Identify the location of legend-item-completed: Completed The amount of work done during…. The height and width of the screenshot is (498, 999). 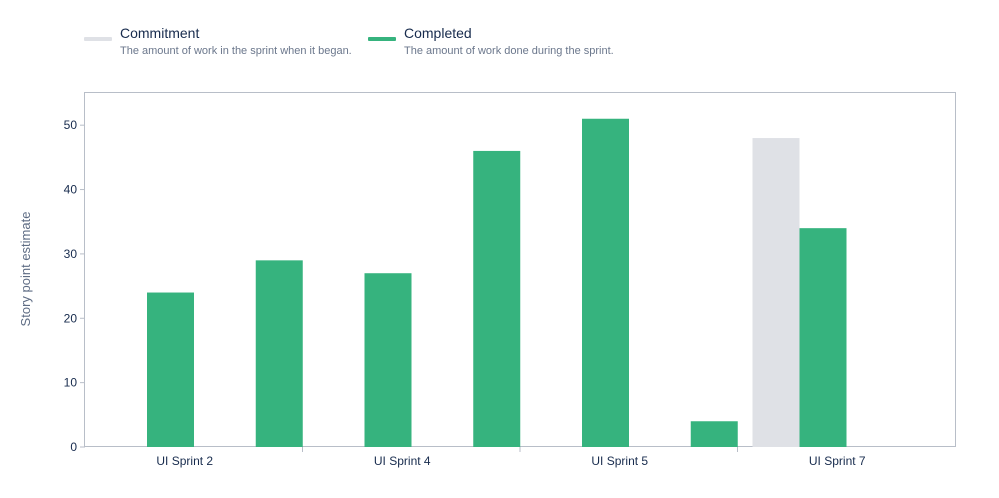
(518, 41).